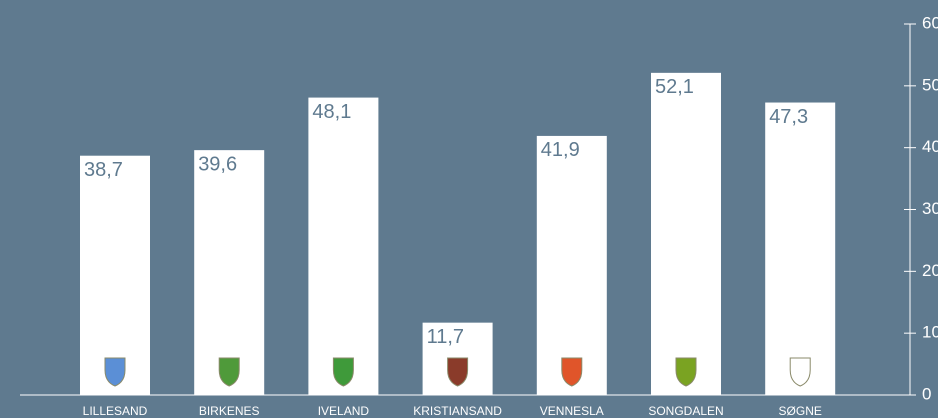 This screenshot has width=938, height=418. I want to click on x-tick-label: SØGNE, so click(800, 411).